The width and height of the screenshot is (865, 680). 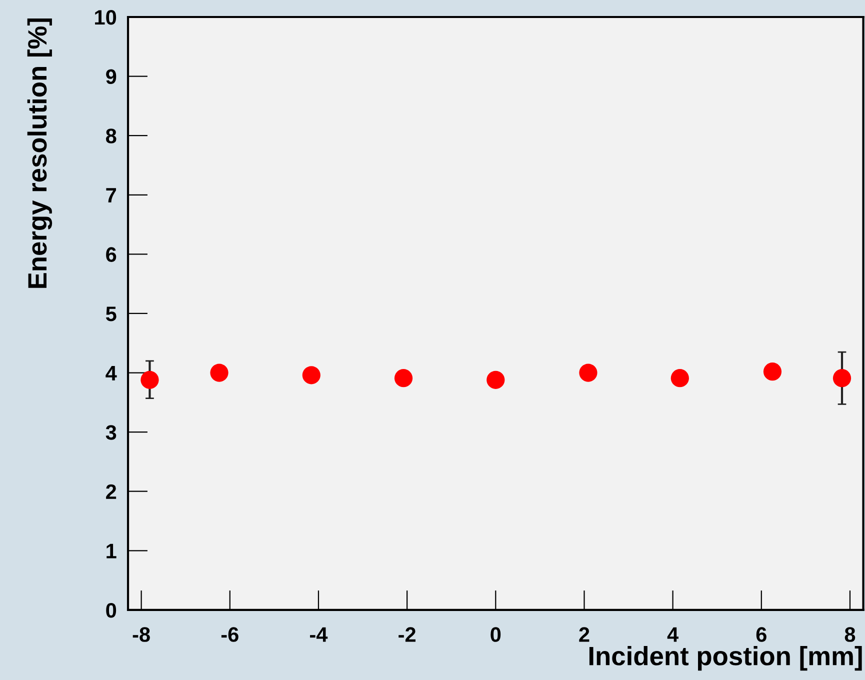 What do you see at coordinates (584, 634) in the screenshot?
I see `x-tick-label: 2` at bounding box center [584, 634].